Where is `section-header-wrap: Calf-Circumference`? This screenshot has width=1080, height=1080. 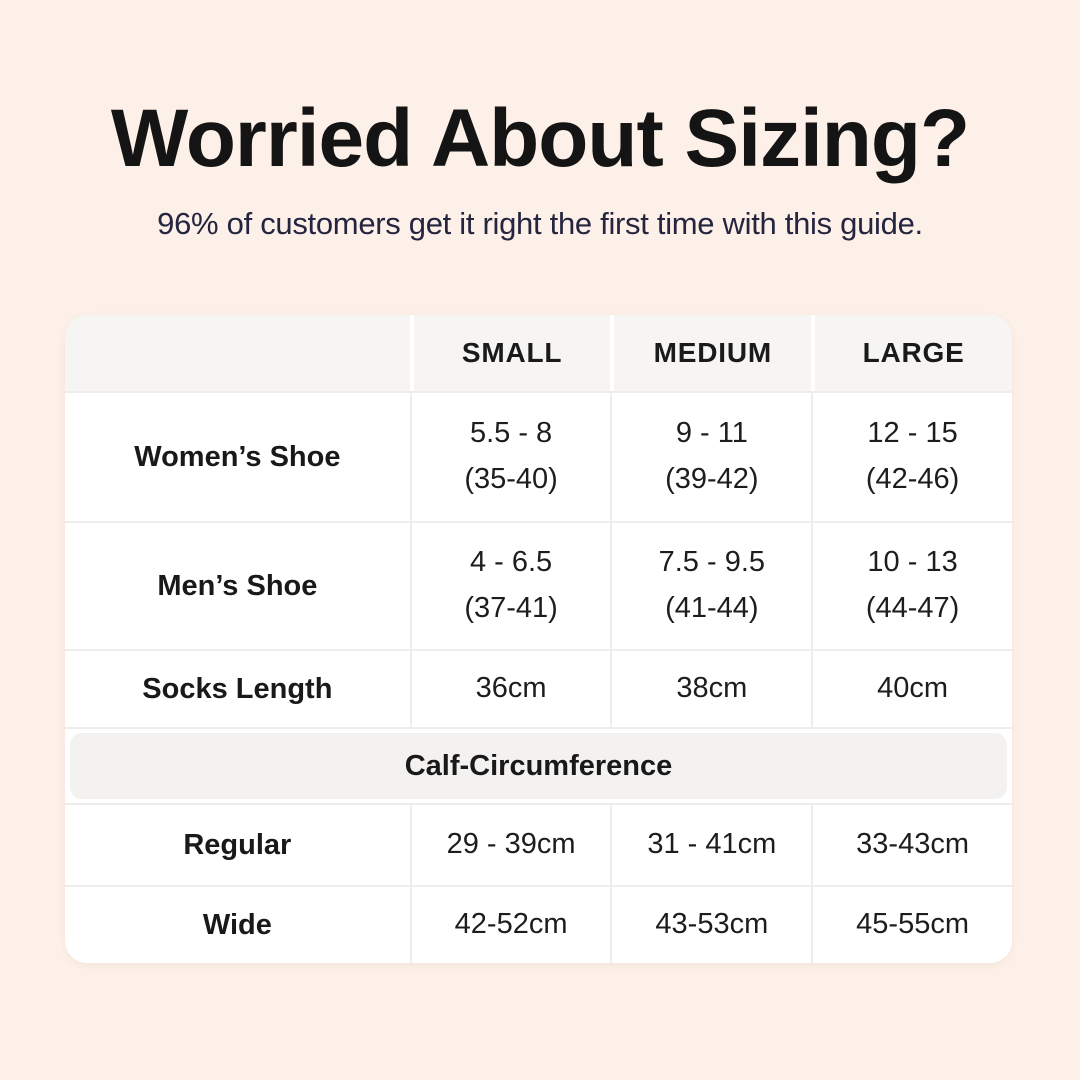
section-header-wrap: Calf-Circumference is located at coordinates (538, 766).